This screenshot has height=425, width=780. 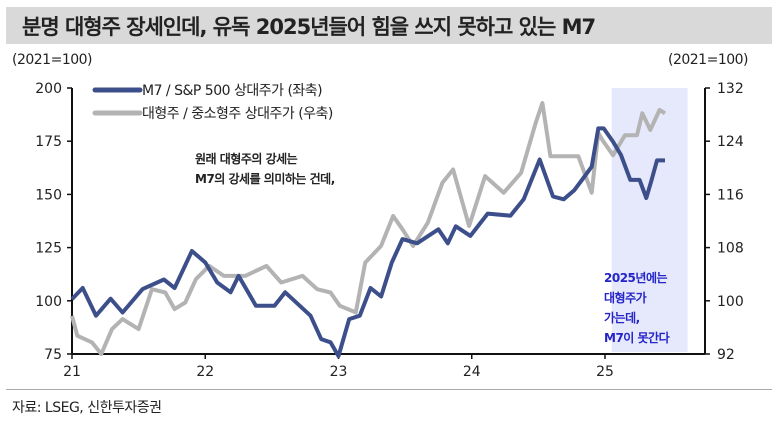 I want to click on annotation-text: 가는데,, so click(x=622, y=317).